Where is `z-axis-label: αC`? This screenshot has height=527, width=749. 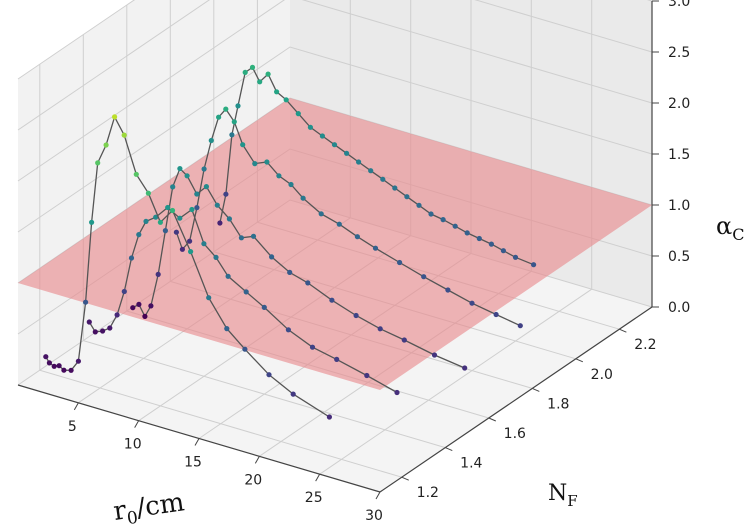
z-axis-label: αC is located at coordinates (730, 228).